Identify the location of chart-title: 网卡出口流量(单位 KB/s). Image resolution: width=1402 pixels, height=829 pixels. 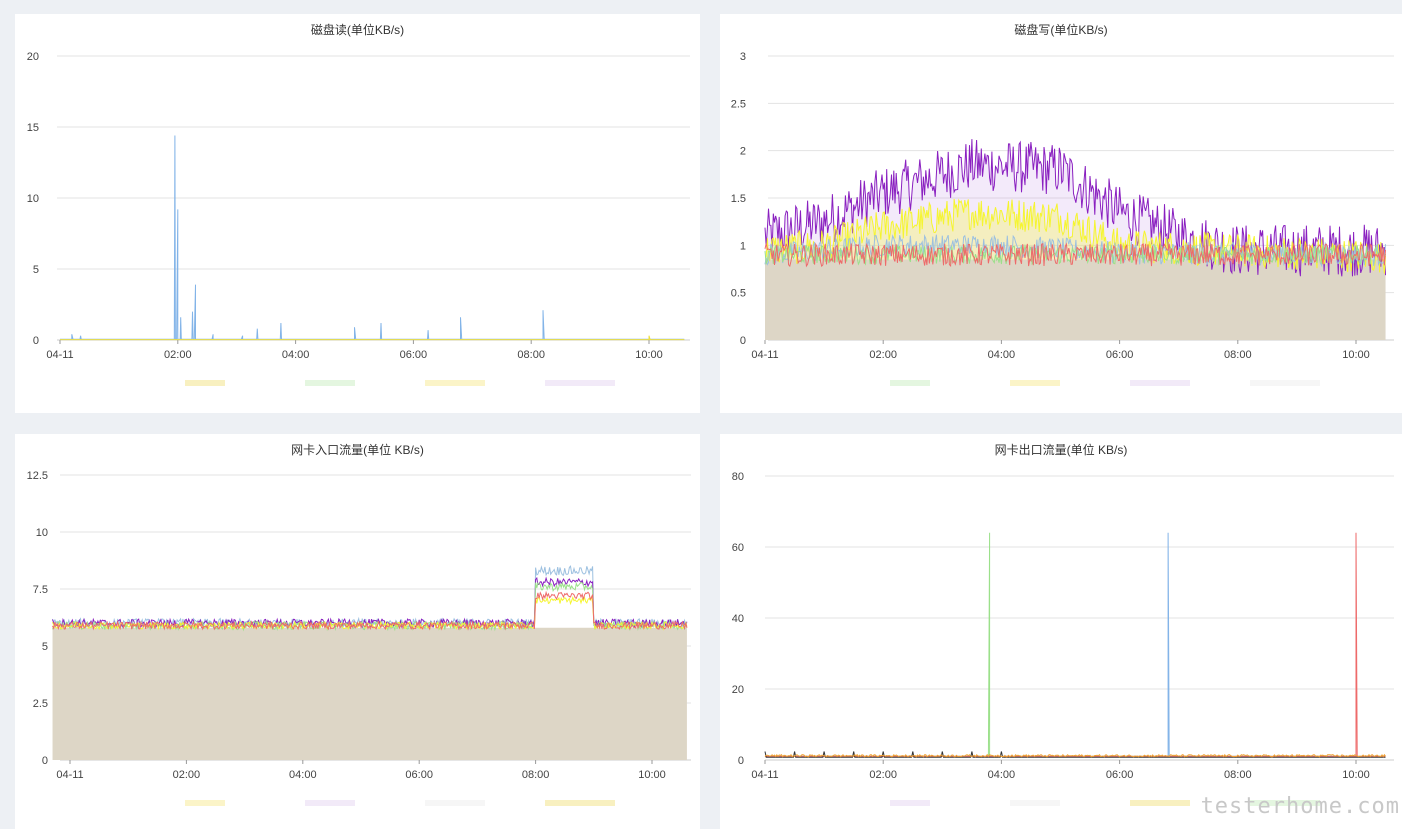
(1061, 449).